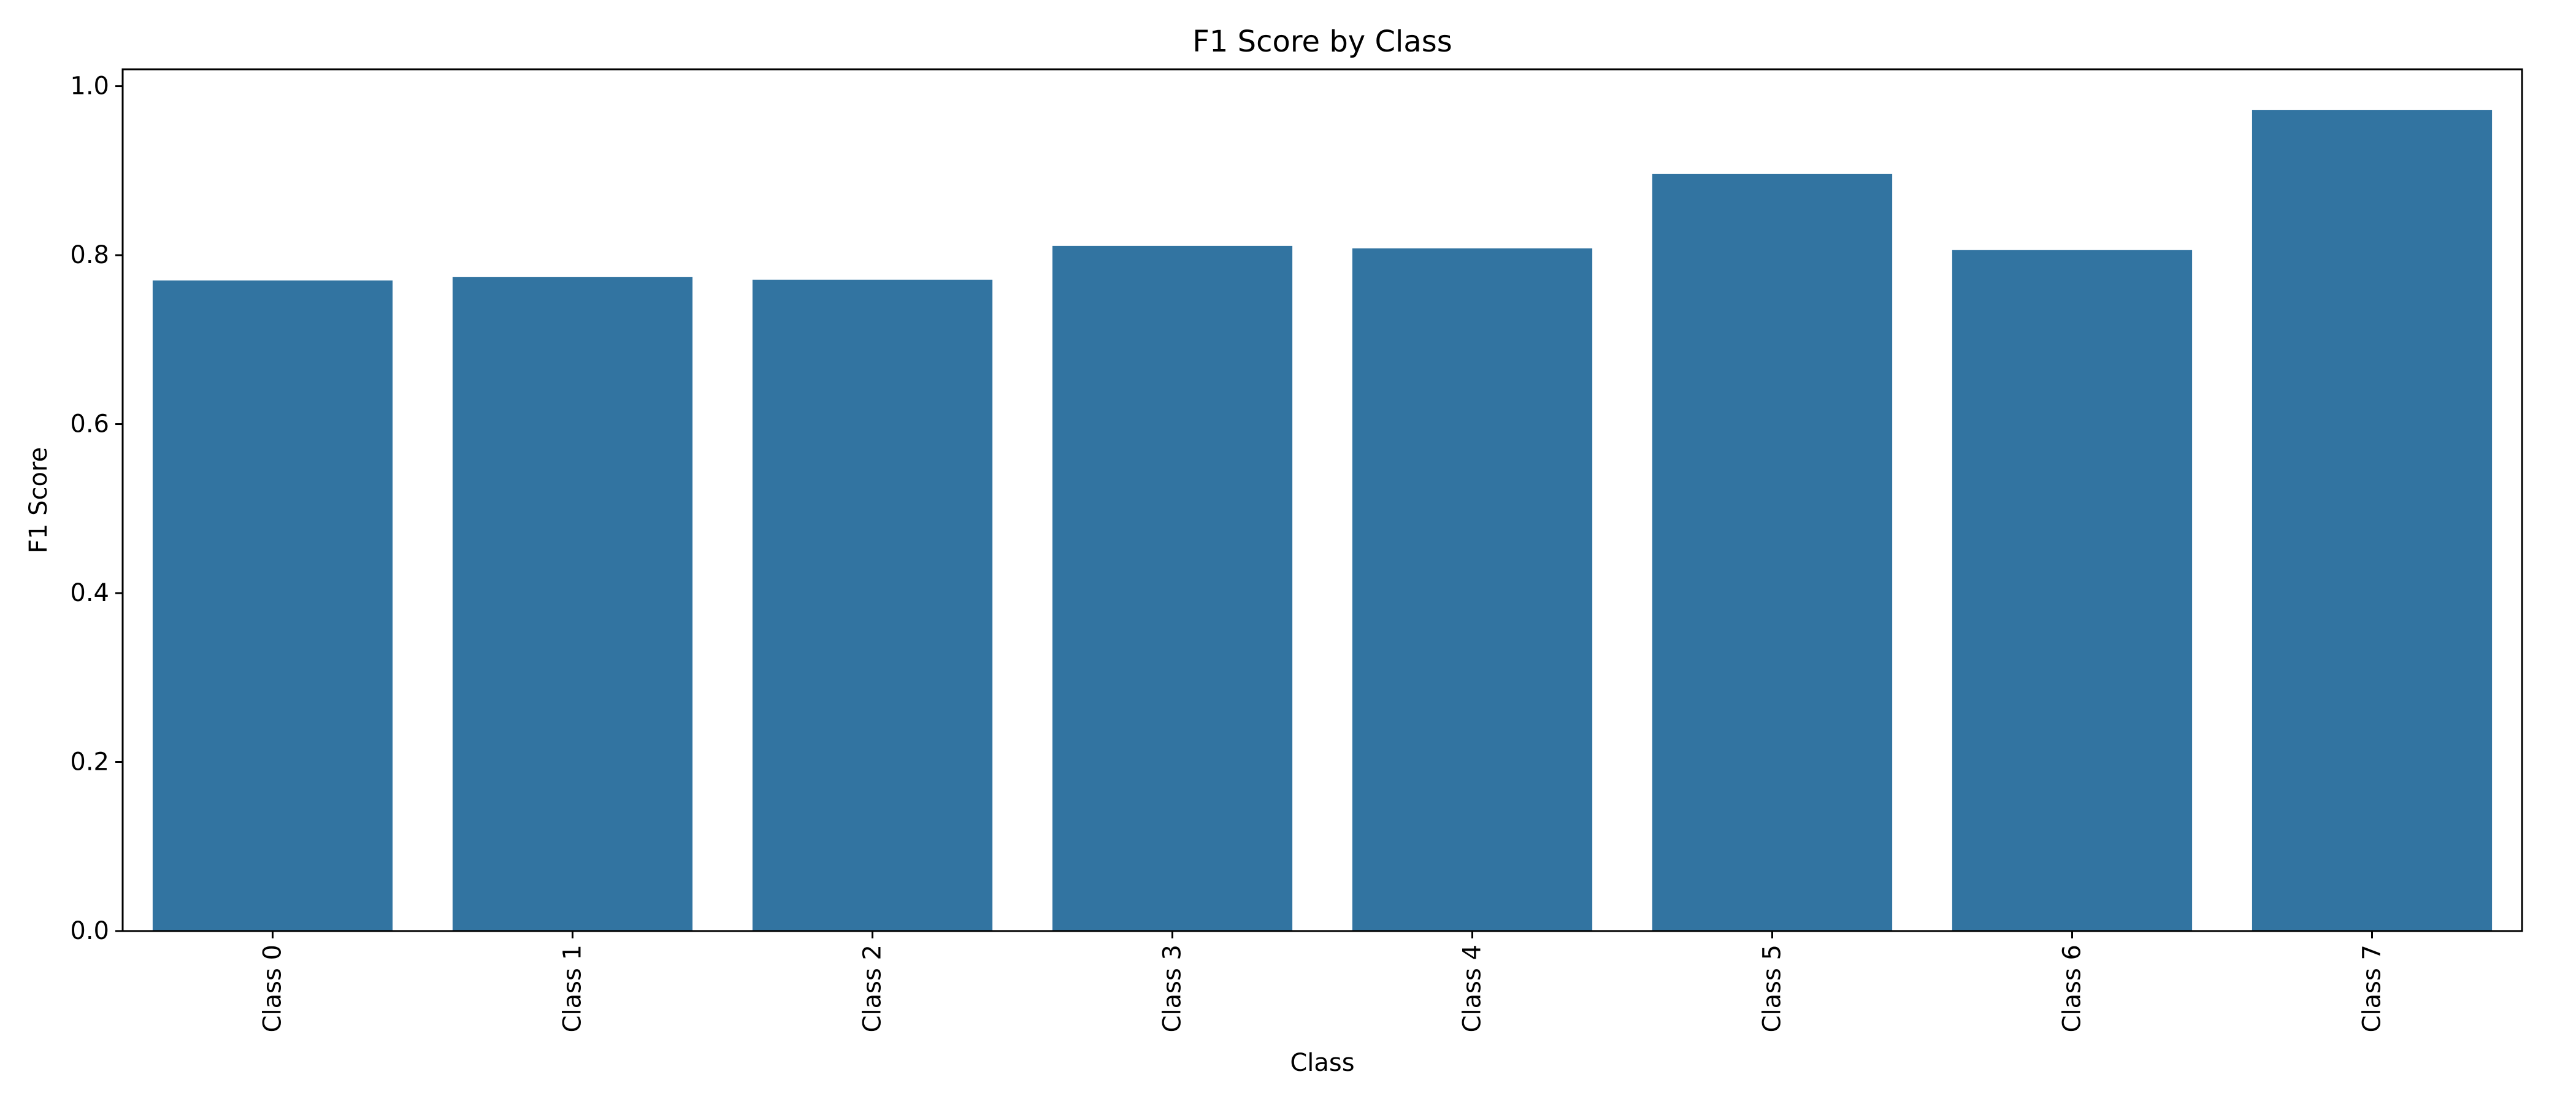 This screenshot has height=1104, width=2576. I want to click on x-tick-label: Class 3, so click(1173, 988).